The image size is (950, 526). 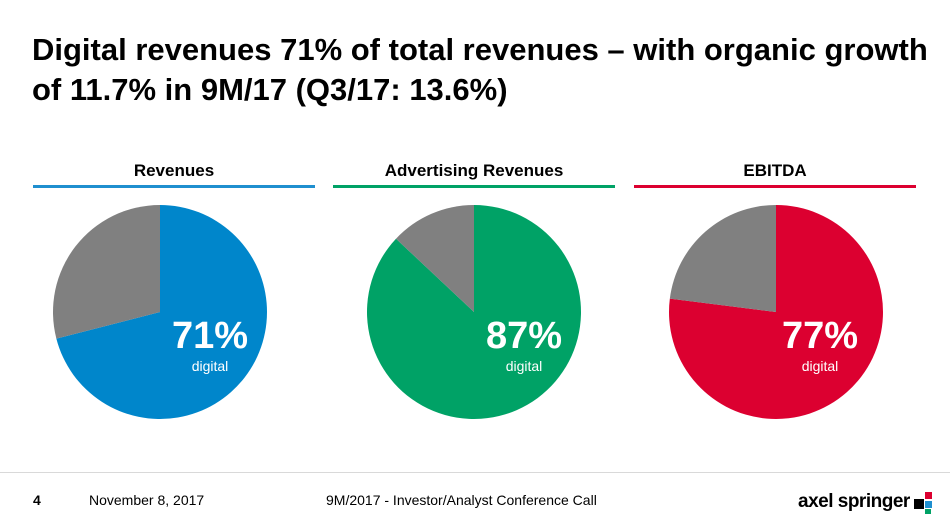 I want to click on chart-revenues: Revenues, so click(x=174, y=174).